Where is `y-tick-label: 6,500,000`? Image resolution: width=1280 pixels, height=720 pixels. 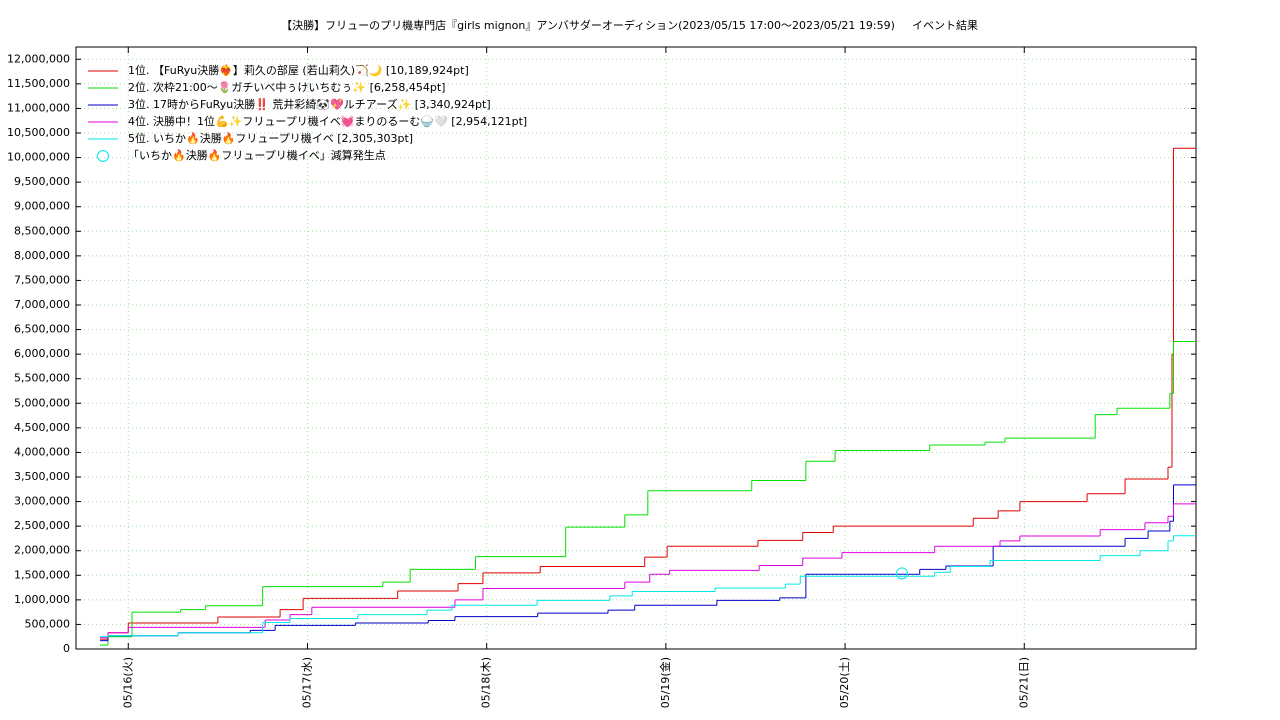 y-tick-label: 6,500,000 is located at coordinates (42, 329).